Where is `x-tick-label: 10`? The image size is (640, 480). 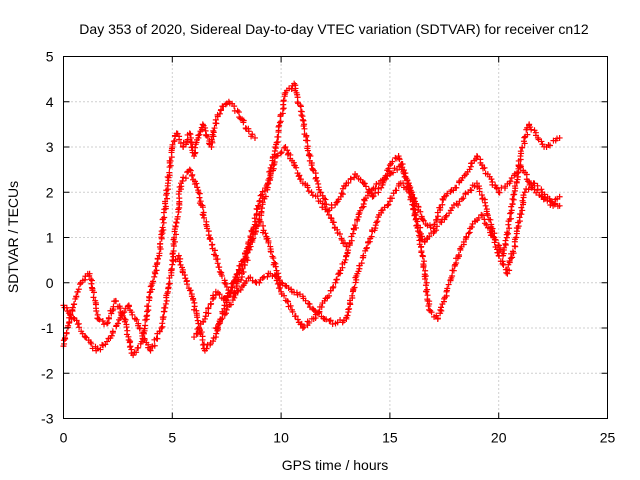 x-tick-label: 10 is located at coordinates (281, 438).